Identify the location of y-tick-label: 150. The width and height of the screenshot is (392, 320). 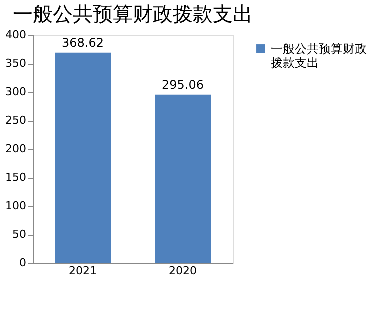
(16, 177).